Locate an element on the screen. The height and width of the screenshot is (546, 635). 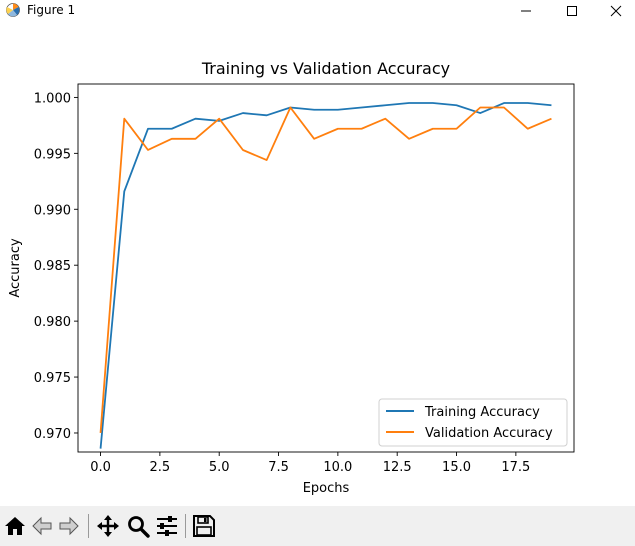
x-tick-label: 5.0 is located at coordinates (219, 467).